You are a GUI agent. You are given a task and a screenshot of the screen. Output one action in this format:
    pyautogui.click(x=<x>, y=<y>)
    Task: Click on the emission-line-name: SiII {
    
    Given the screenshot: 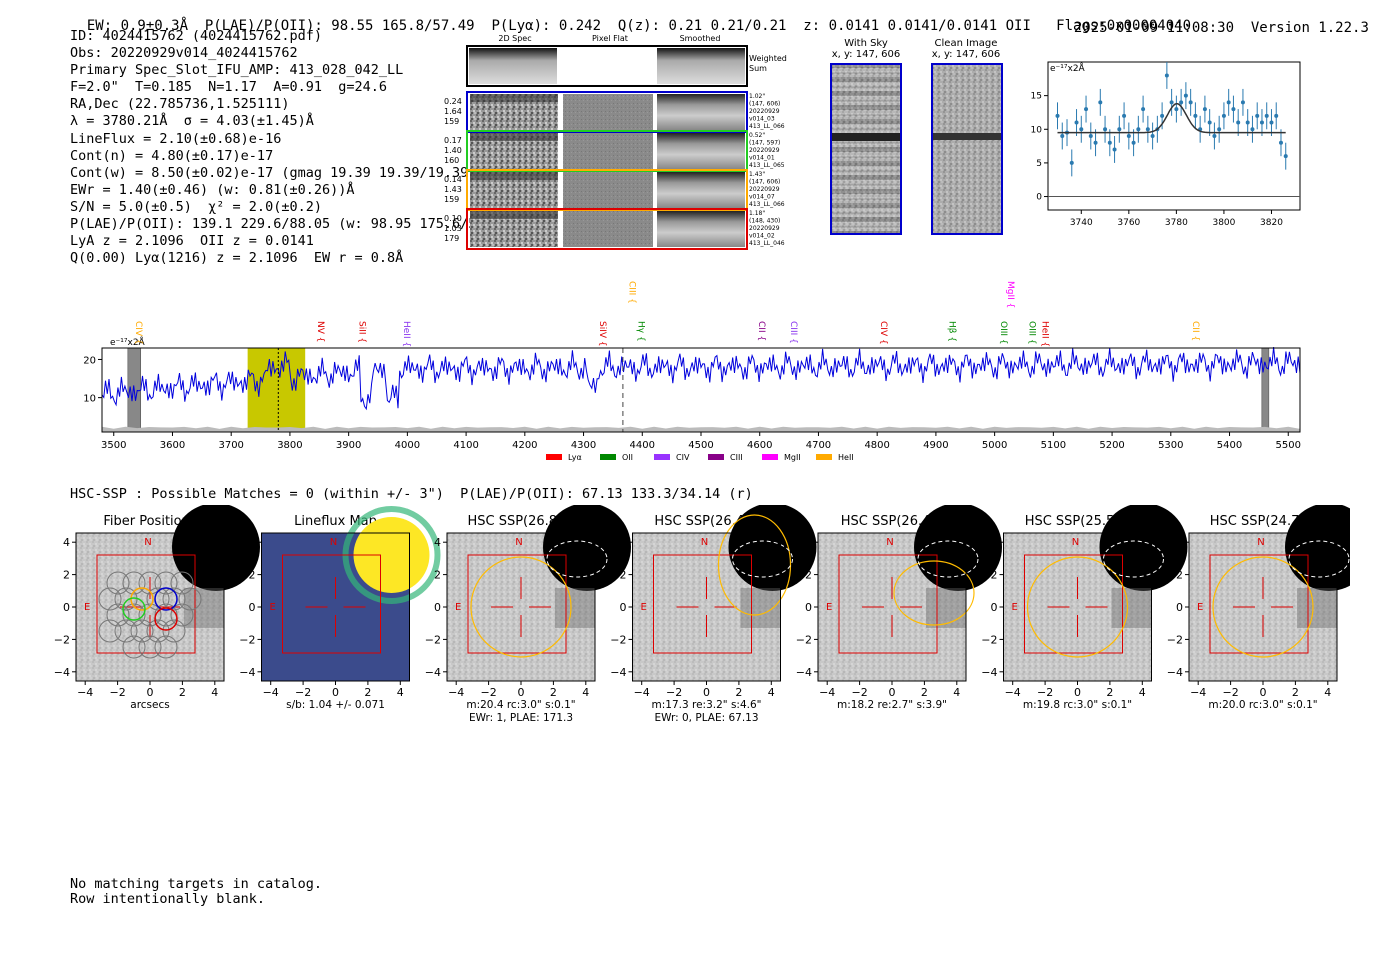 What is the action you would take?
    pyautogui.click(x=361, y=332)
    